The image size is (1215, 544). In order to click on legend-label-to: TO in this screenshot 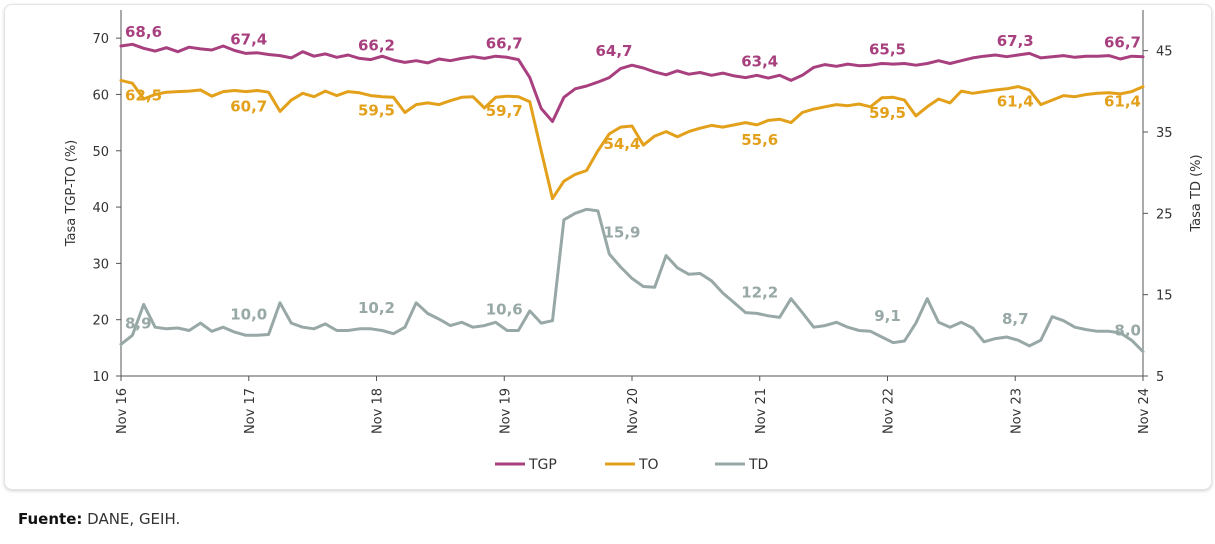, I will do `click(648, 465)`.